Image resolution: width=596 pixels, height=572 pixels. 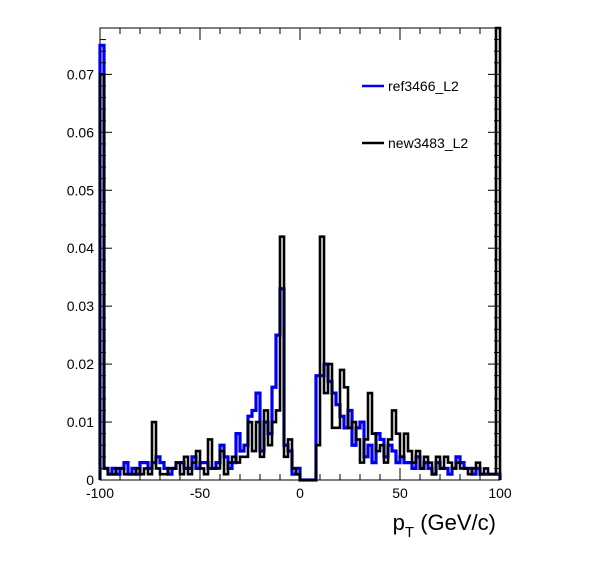 What do you see at coordinates (400, 493) in the screenshot?
I see `x-tick-label: 50` at bounding box center [400, 493].